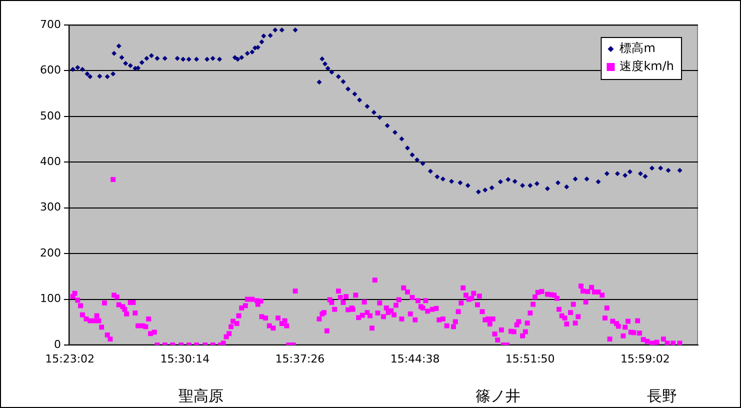  I want to click on x-tick-label: 15:51:50, so click(530, 359).